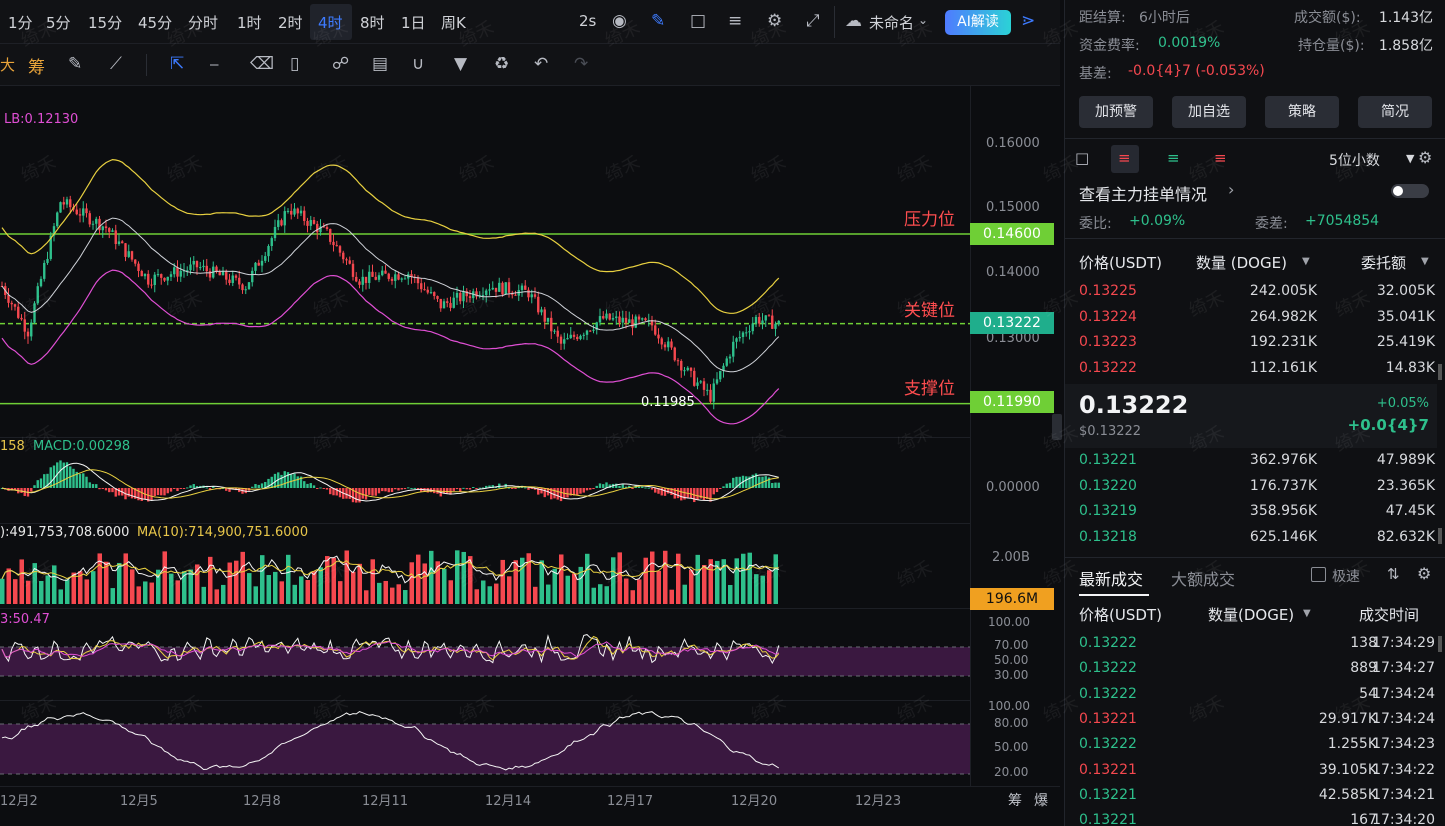  I want to click on ruler-icon: ⎯, so click(214, 64).